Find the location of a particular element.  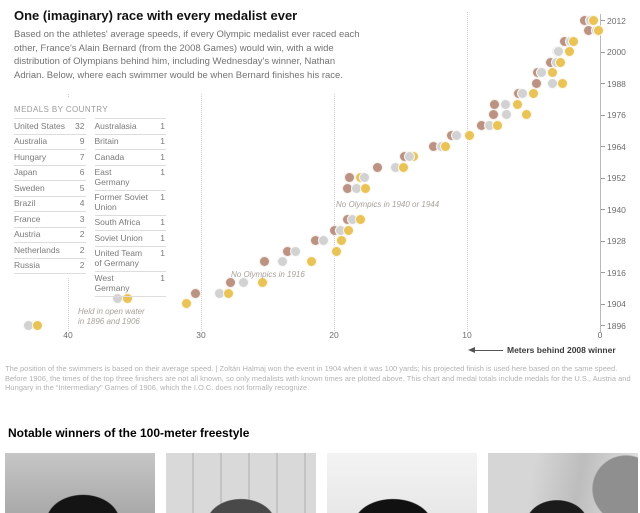

medal-dot-gold-1968 is located at coordinates (470, 136).